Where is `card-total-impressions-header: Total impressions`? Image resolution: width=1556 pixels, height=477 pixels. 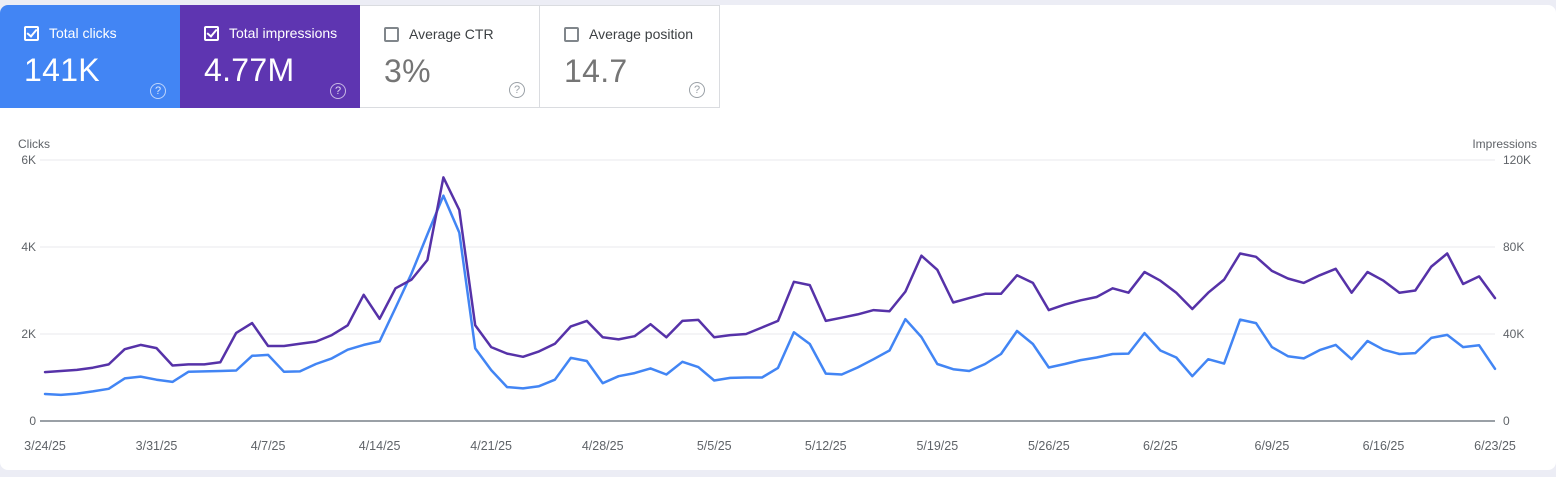
card-total-impressions-header: Total impressions is located at coordinates (282, 33).